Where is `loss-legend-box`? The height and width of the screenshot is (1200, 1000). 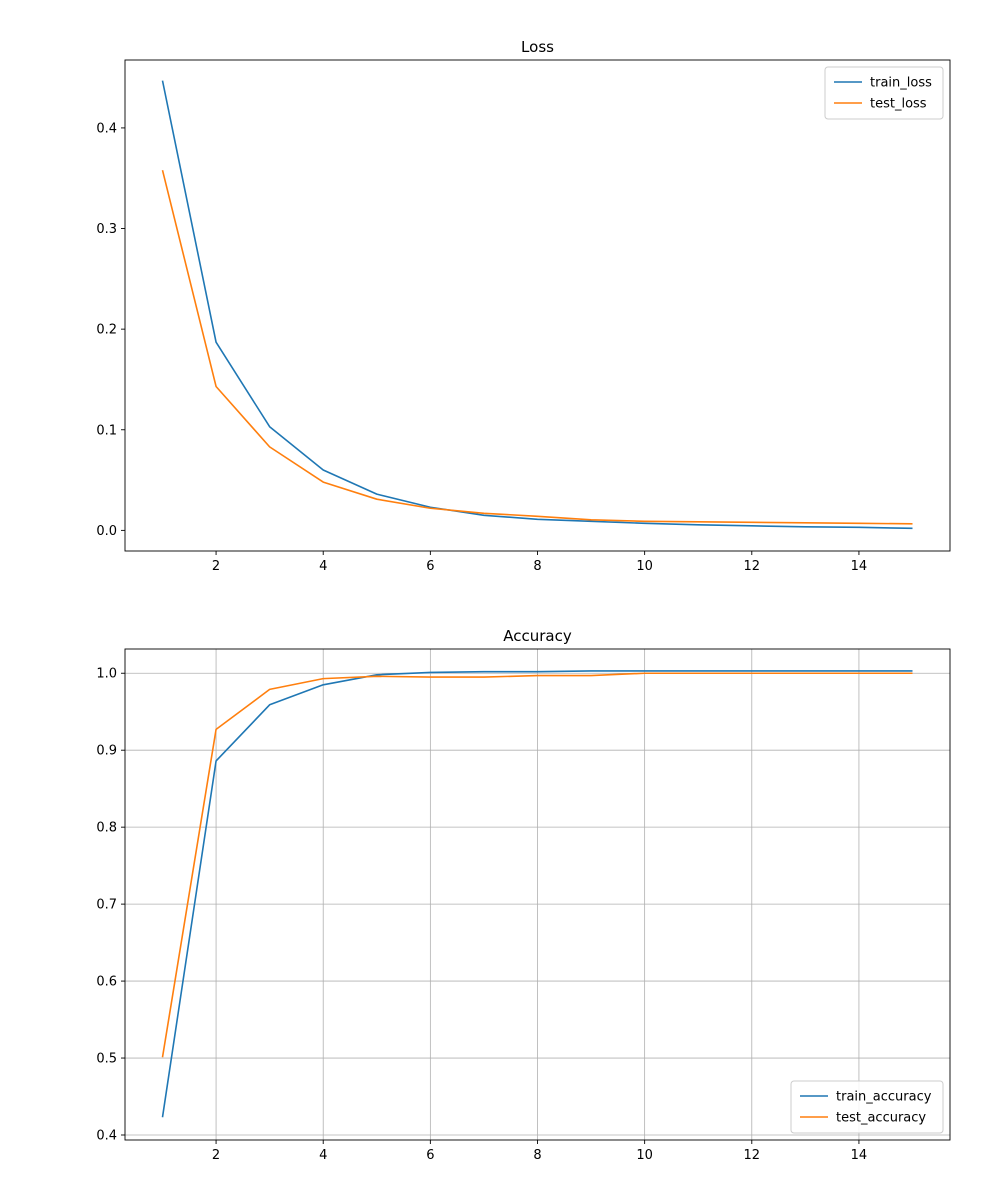
loss-legend-box is located at coordinates (884, 93).